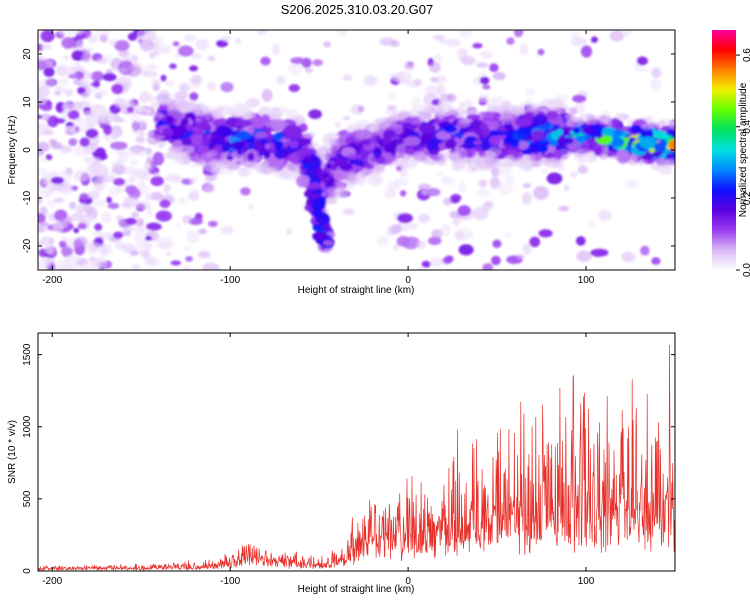 Image resolution: width=750 pixels, height=605 pixels. What do you see at coordinates (27, 54) in the screenshot?
I see `spectrogram-y-tick-label: 20` at bounding box center [27, 54].